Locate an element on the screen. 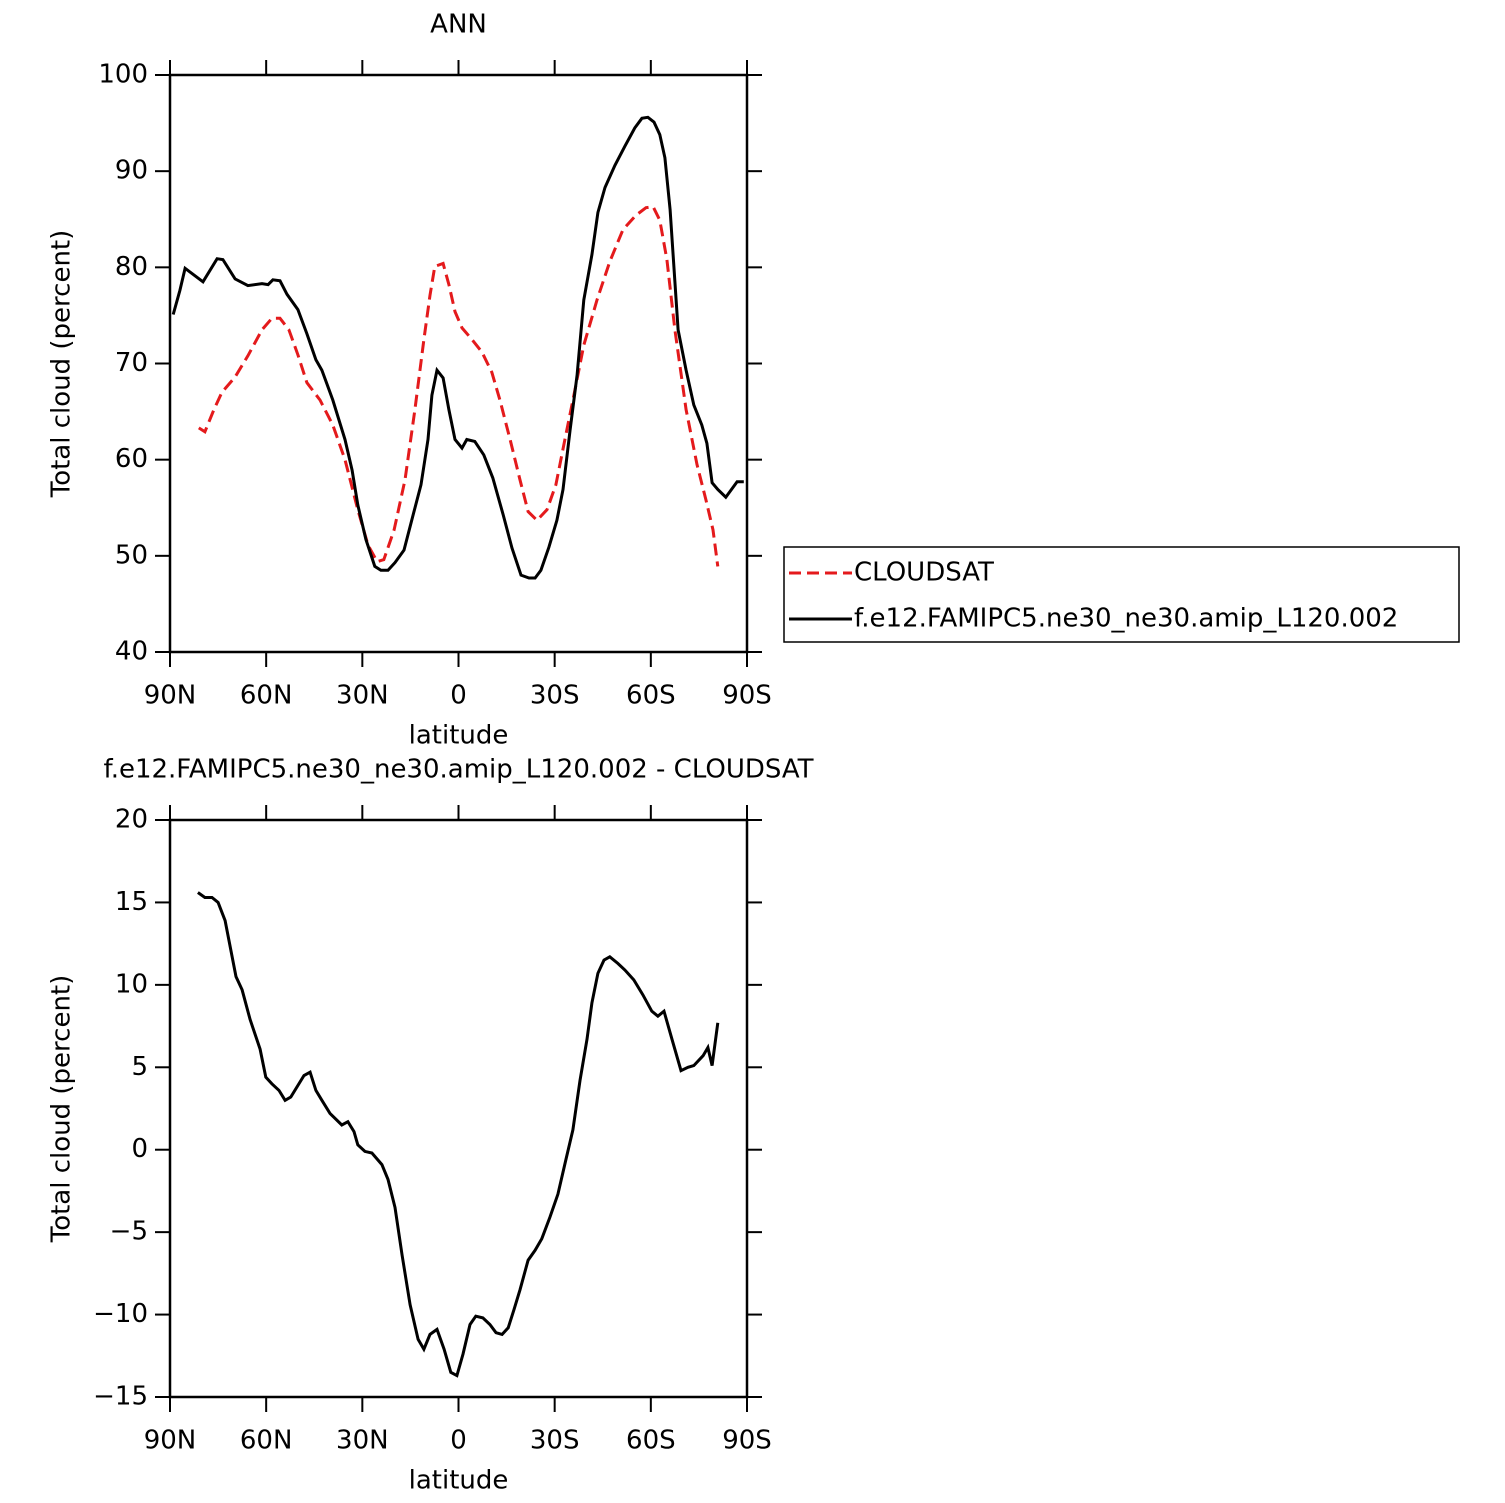 The width and height of the screenshot is (1505, 1503). legend-label: f.e12.FAMIPC5.ne30_ne30.amip_L120.002 is located at coordinates (1126, 619).